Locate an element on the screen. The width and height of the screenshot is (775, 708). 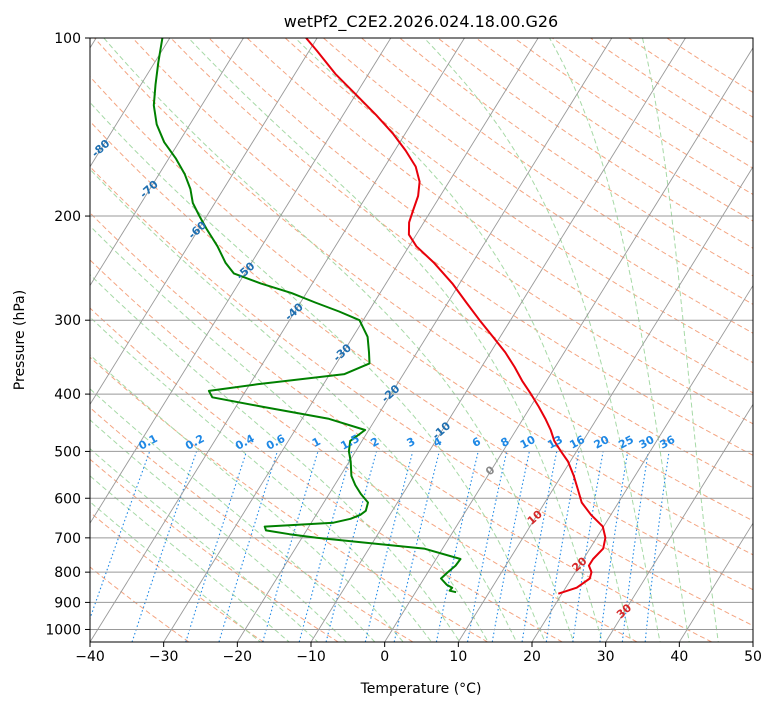
mixing-ratio-label: 13 is located at coordinates (555, 442).